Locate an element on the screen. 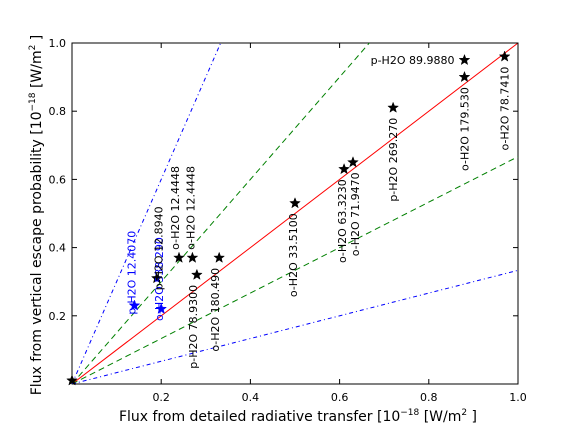 The width and height of the screenshot is (576, 432). data-point-label: o-H2O 179.530 is located at coordinates (464, 129).